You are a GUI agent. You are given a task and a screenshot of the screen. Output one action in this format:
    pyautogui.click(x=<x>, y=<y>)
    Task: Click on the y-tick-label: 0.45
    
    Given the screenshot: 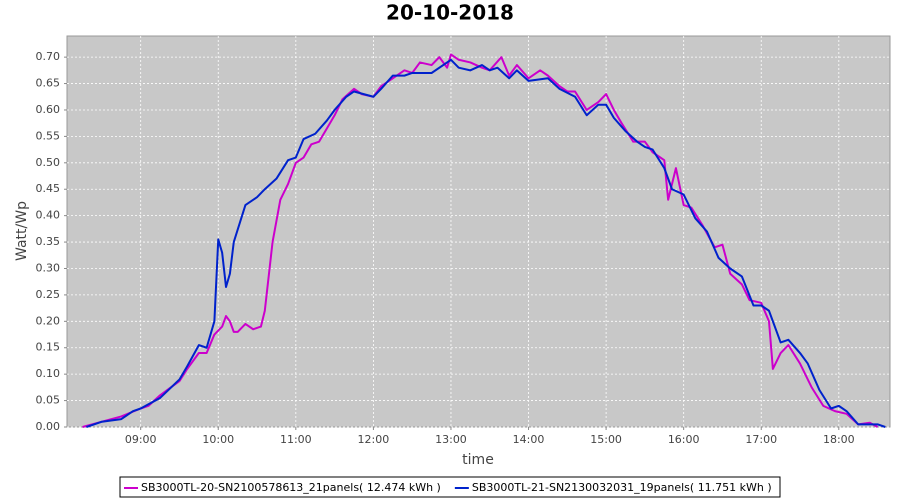 What is the action you would take?
    pyautogui.click(x=48, y=188)
    